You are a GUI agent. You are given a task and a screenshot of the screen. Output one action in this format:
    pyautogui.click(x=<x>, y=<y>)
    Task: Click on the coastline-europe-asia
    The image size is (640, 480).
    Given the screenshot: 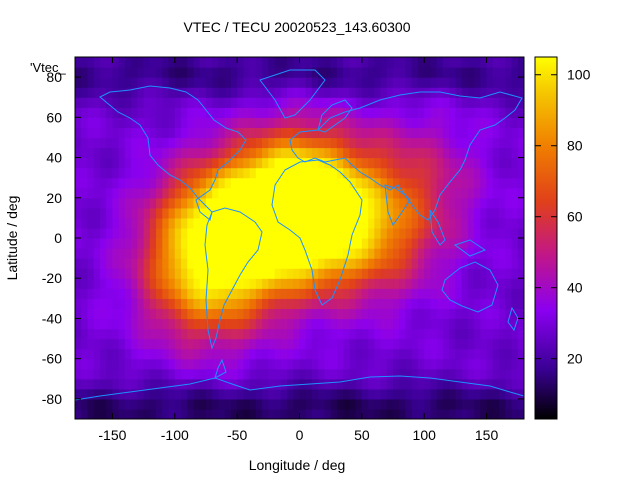 What is the action you would take?
    pyautogui.click(x=406, y=156)
    